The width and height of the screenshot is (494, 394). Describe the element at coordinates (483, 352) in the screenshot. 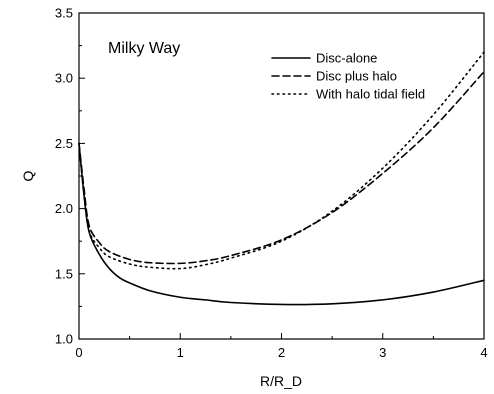

I see `x-tick-label: 4` at that location.